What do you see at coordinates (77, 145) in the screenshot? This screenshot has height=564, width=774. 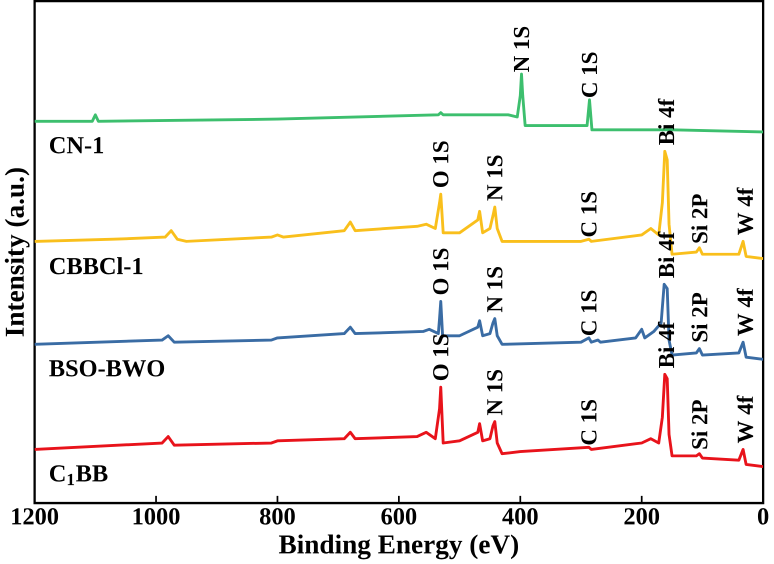 I see `series-label: CN-1` at bounding box center [77, 145].